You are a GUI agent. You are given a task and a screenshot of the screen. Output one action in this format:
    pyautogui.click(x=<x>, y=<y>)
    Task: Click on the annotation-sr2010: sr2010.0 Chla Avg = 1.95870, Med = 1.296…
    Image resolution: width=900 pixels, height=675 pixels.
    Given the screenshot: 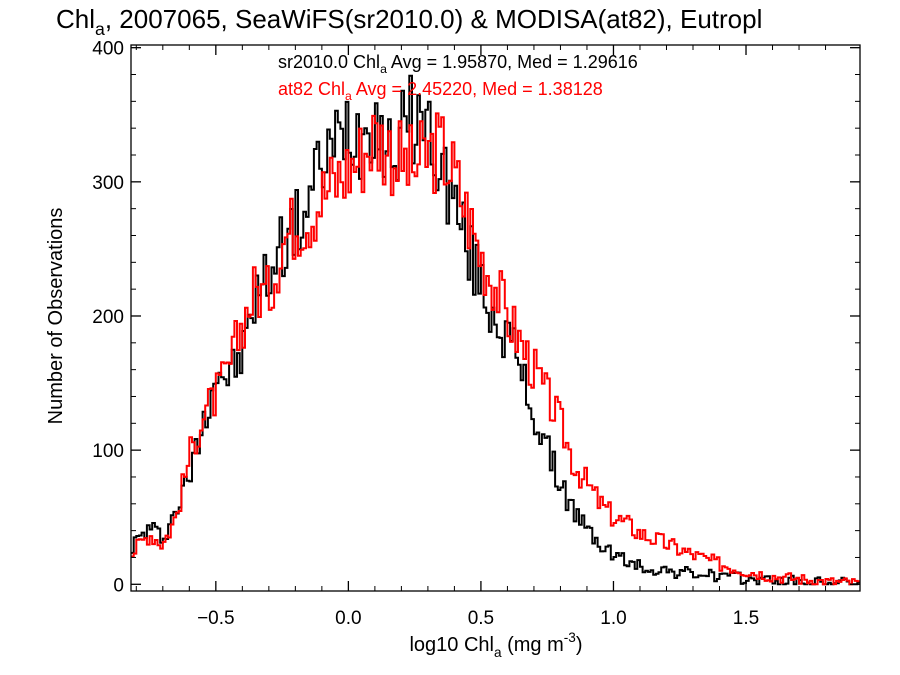 What is the action you would take?
    pyautogui.click(x=458, y=64)
    